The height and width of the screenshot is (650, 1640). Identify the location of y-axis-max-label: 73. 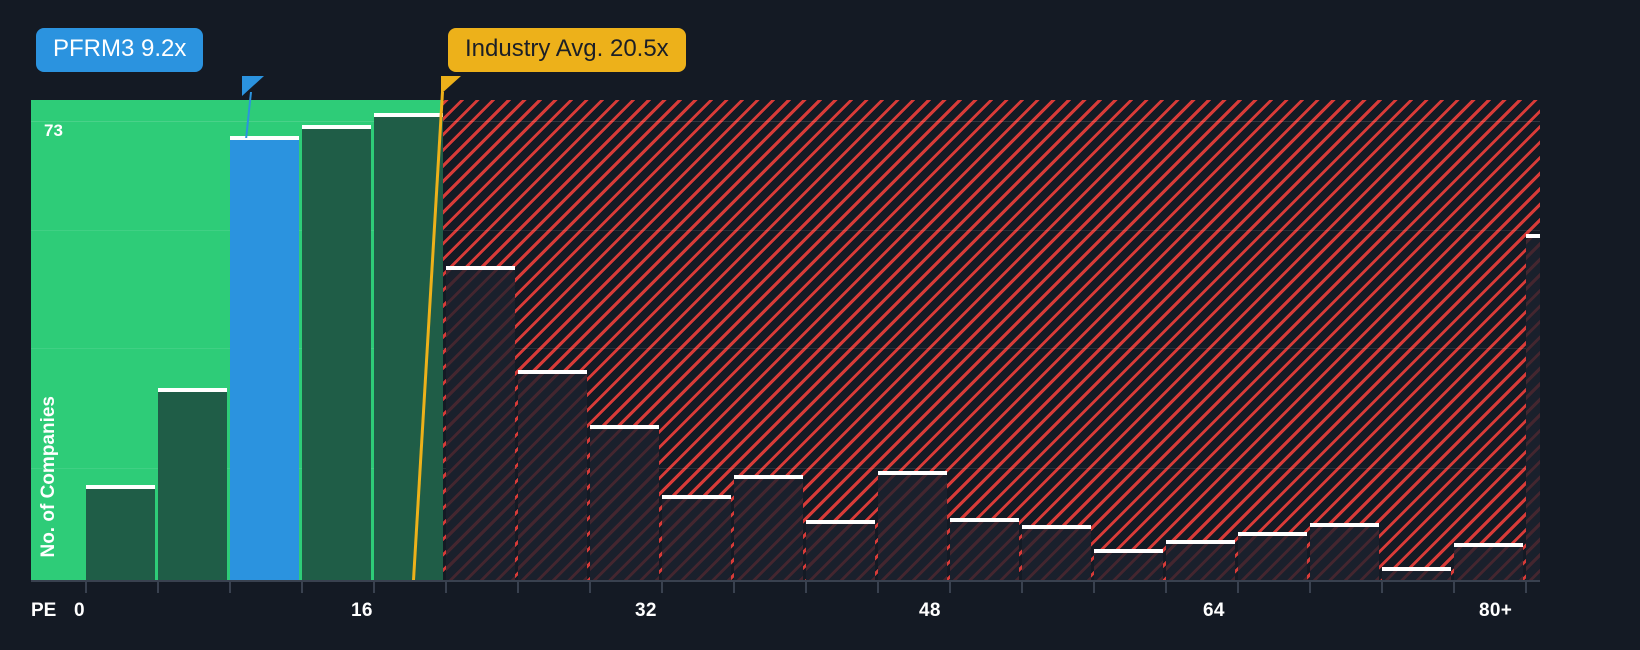
(53, 130).